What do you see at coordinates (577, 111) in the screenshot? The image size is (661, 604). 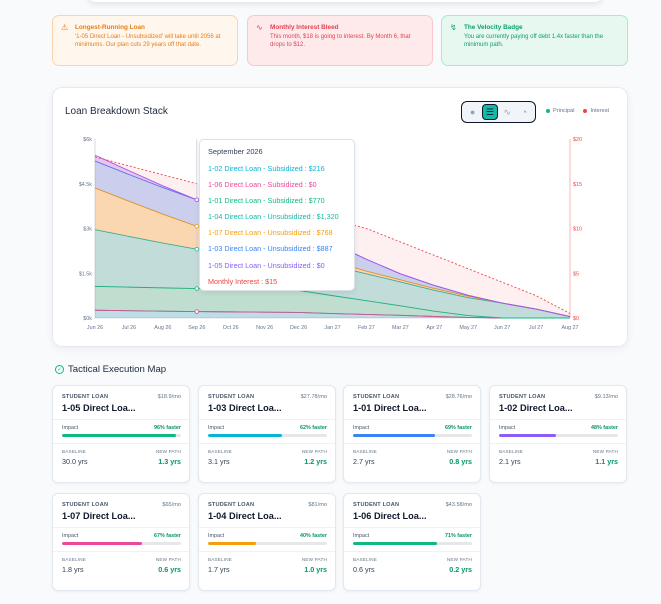 I see `chart-legend: Principal Interest` at bounding box center [577, 111].